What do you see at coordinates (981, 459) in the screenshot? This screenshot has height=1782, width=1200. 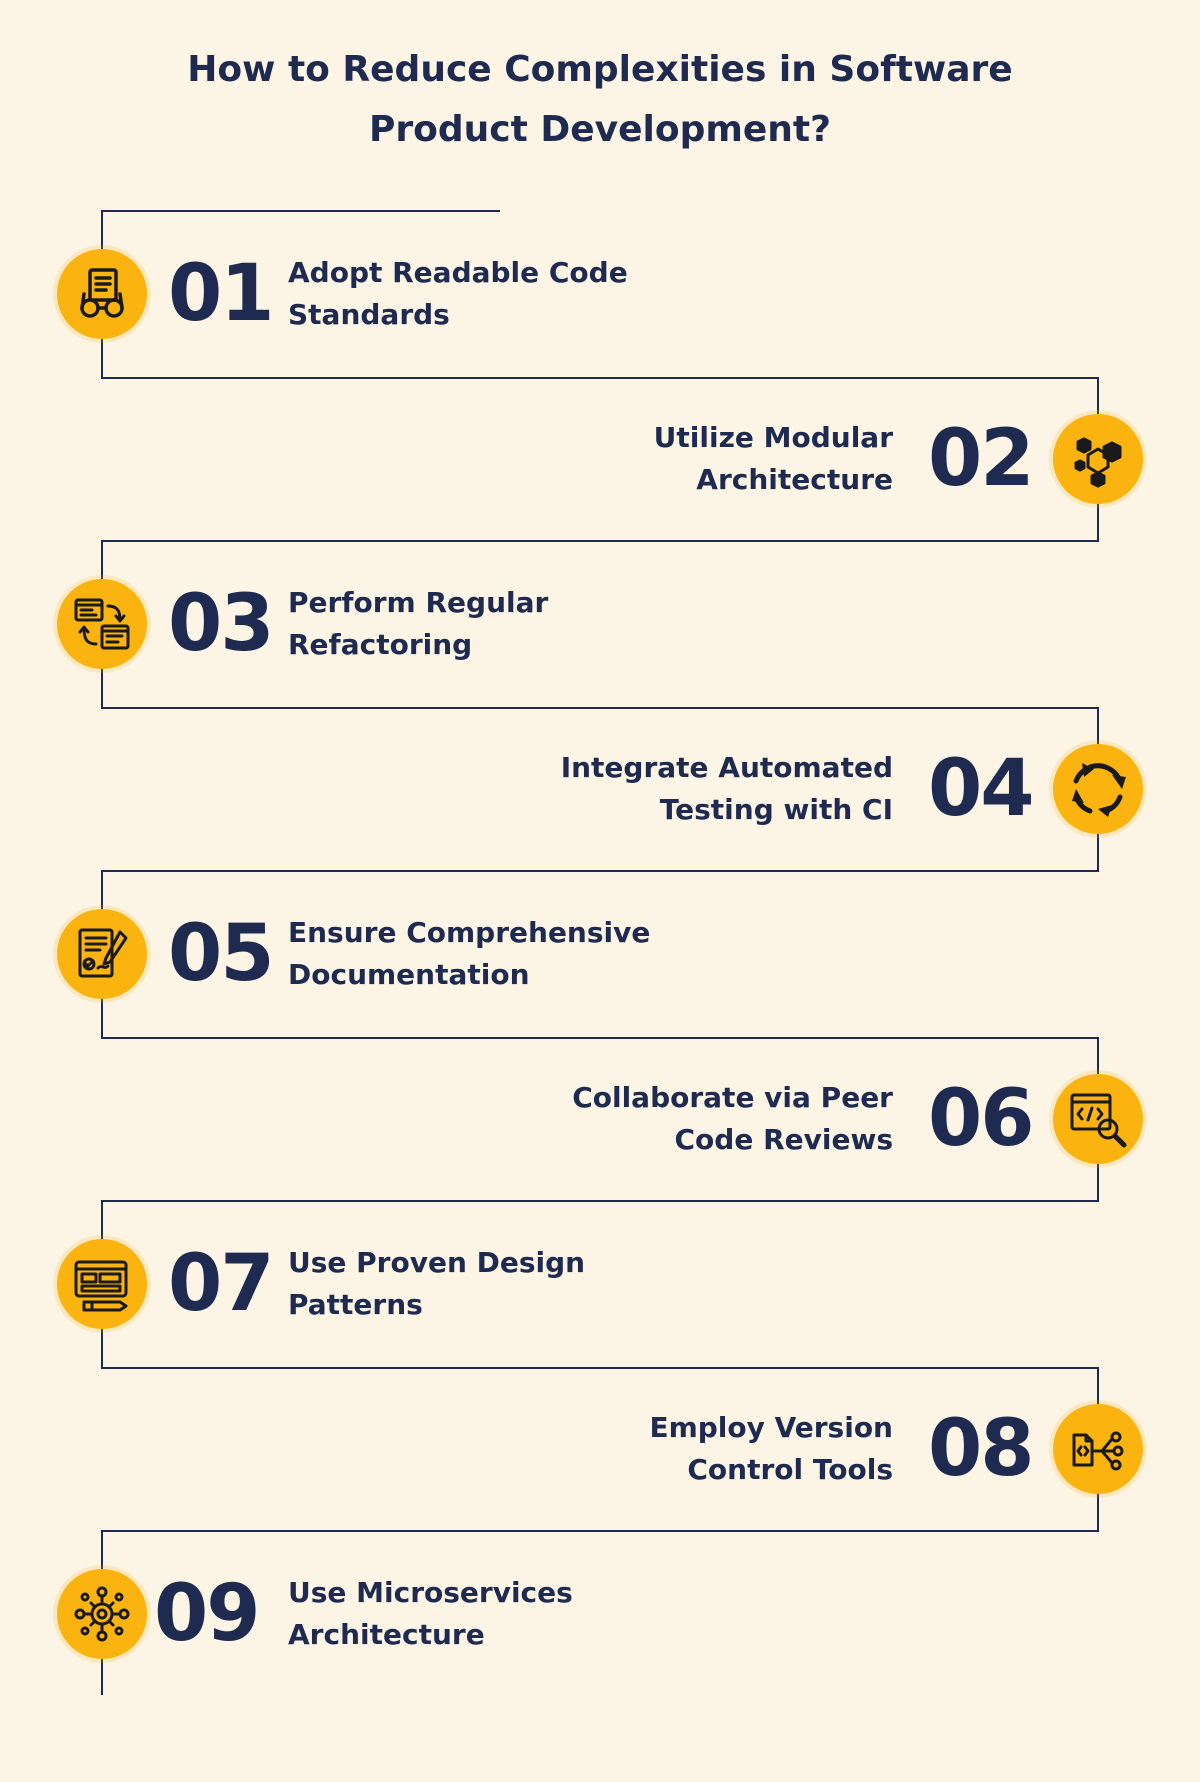 I see `step-number: 02` at bounding box center [981, 459].